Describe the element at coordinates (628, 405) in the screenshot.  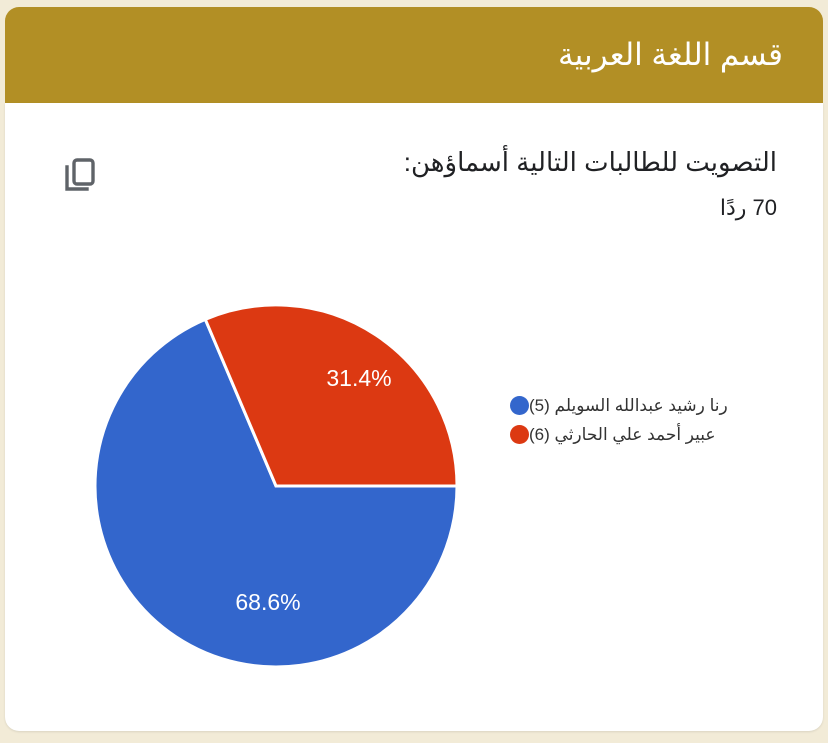
I see `legend-item-label: رنا رشيد عبدالله السويلم (5)` at that location.